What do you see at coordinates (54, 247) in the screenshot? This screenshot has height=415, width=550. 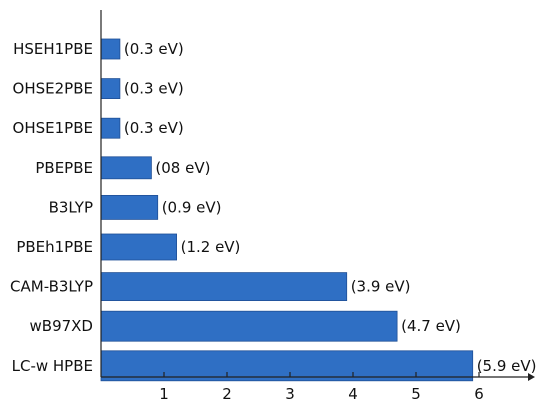 I see `category-label: PBEh1PBE` at bounding box center [54, 247].